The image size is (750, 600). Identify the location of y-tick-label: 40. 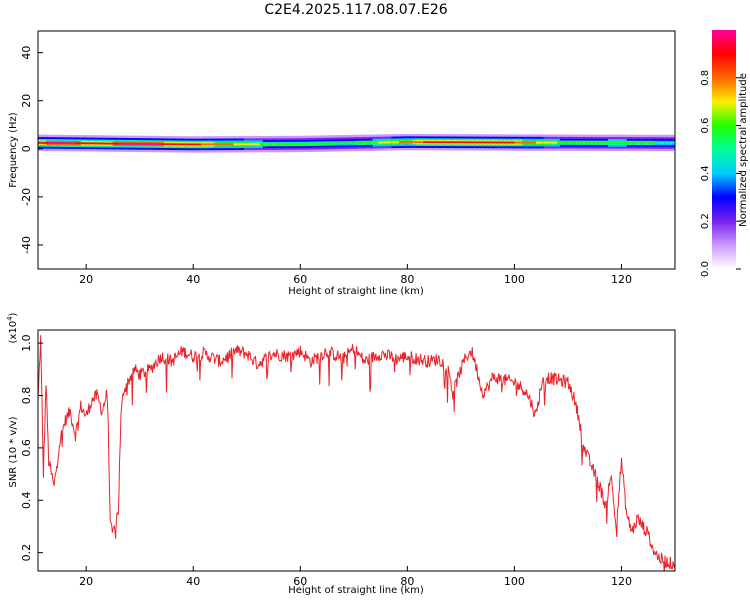
(26, 53).